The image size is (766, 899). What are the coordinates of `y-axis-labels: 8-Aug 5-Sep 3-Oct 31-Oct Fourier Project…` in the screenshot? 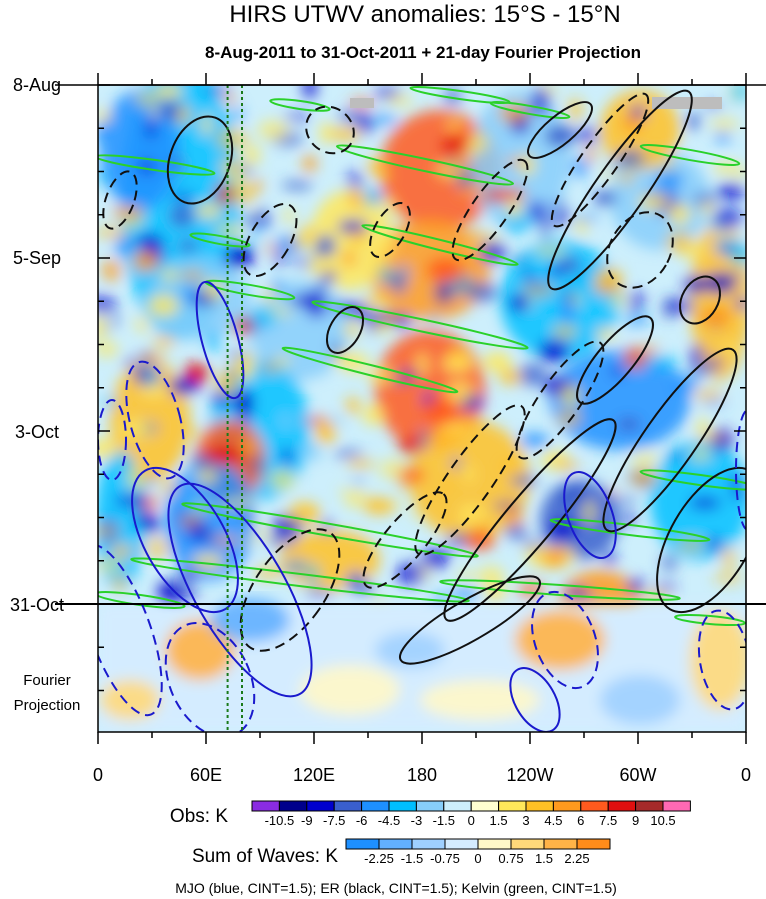 It's located at (45, 394).